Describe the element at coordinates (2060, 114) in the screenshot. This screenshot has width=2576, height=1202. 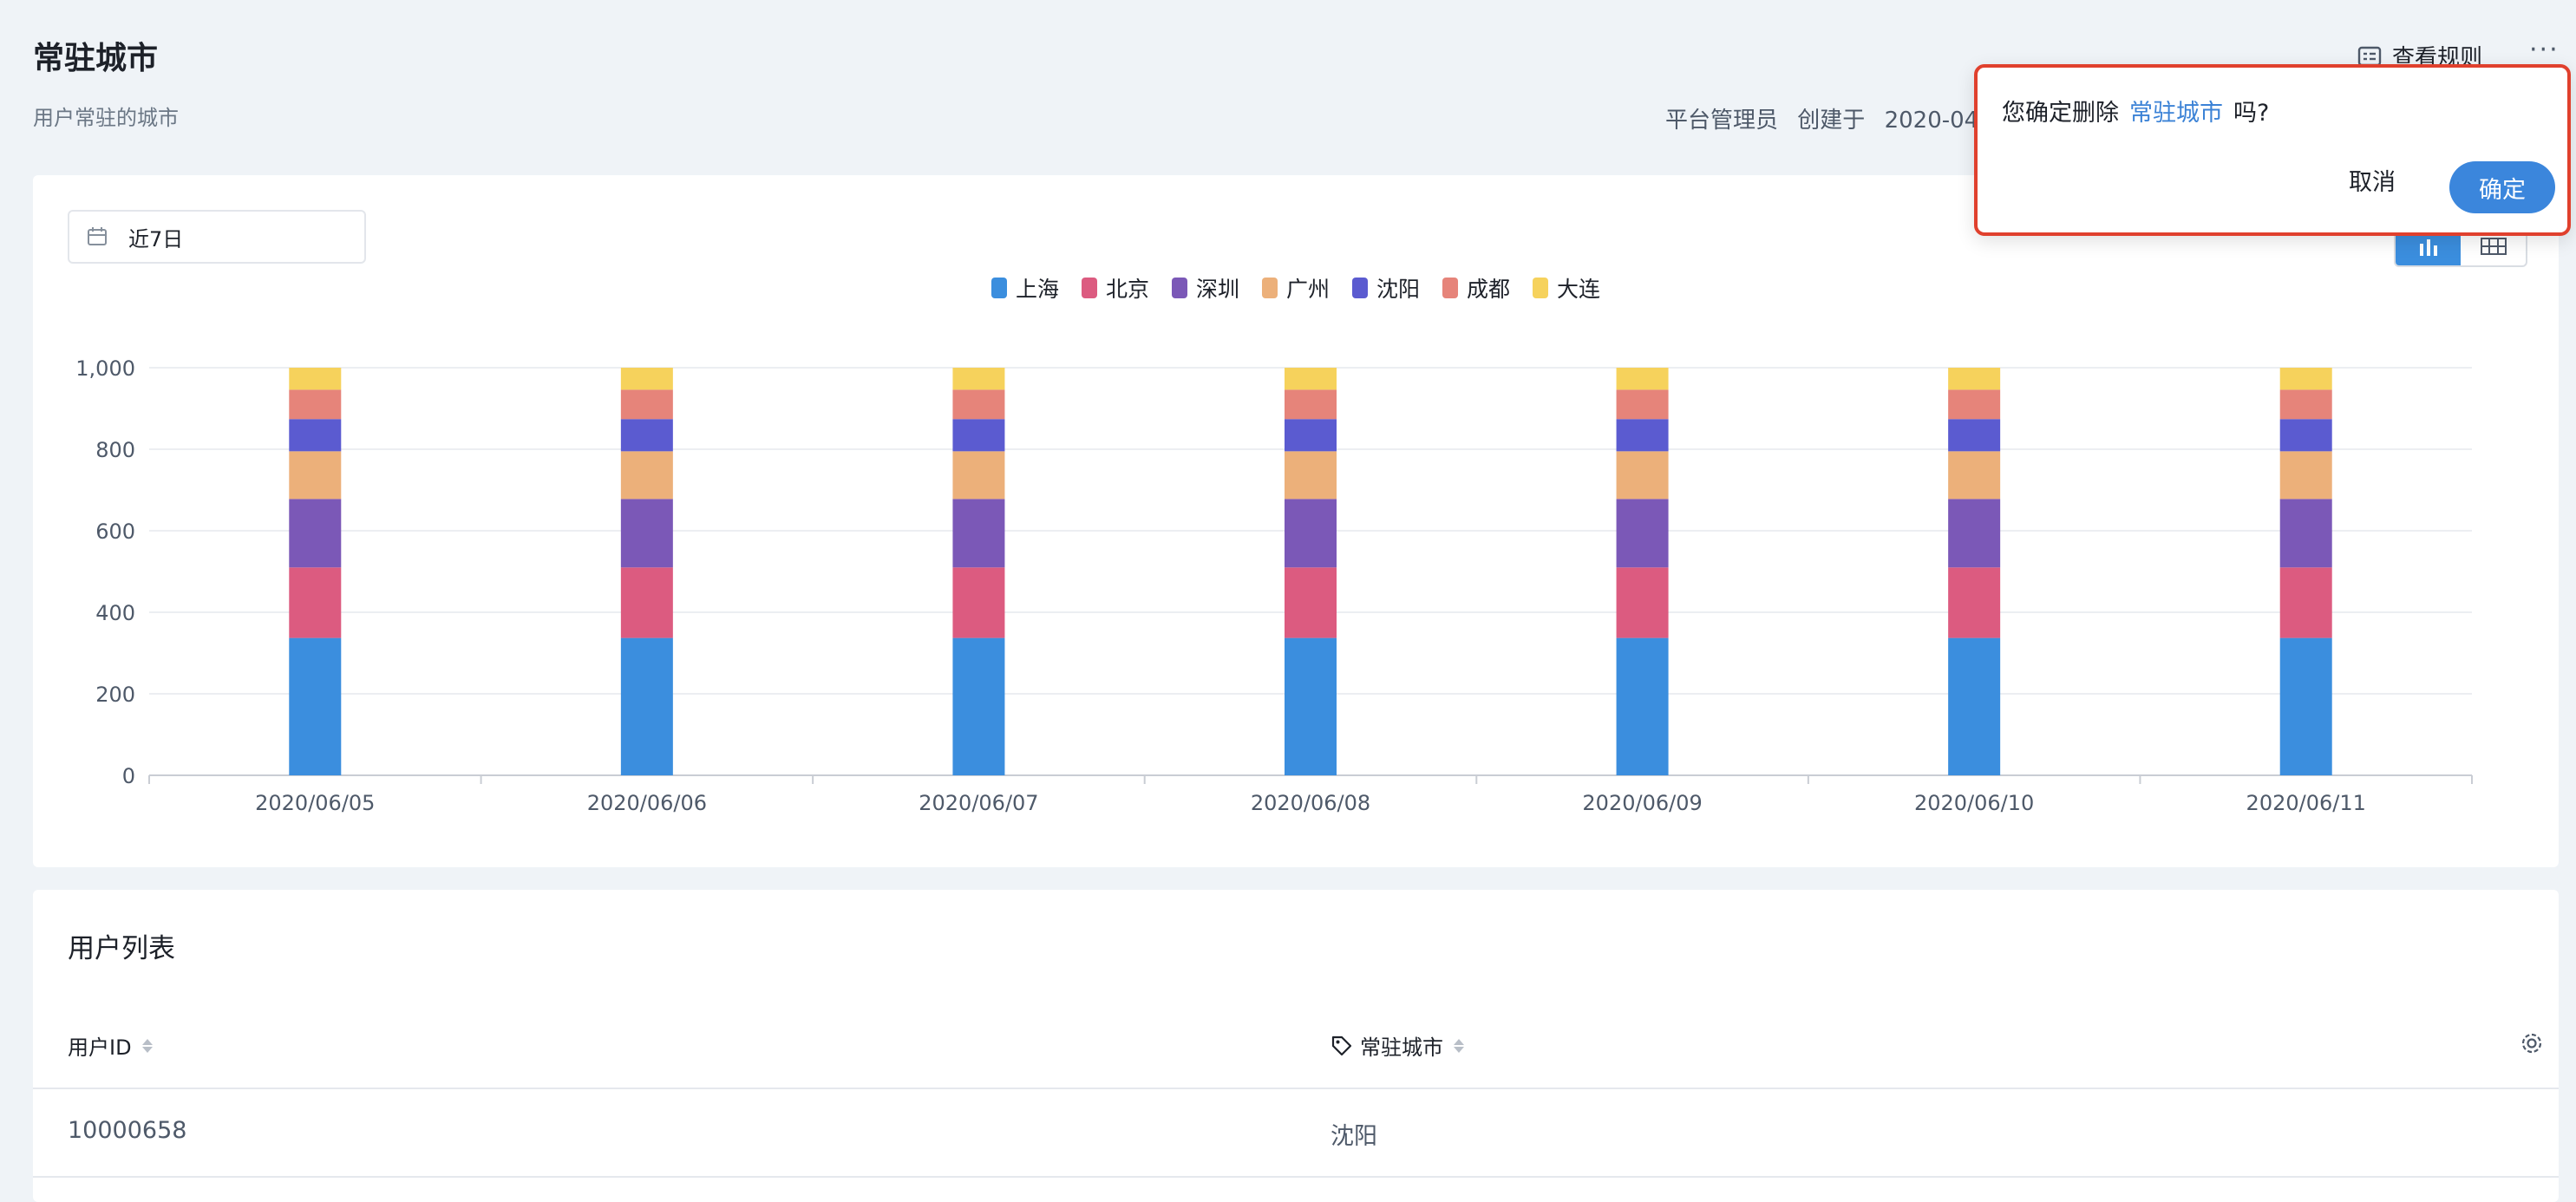
I see `confirm-prefix: 您确定删除` at that location.